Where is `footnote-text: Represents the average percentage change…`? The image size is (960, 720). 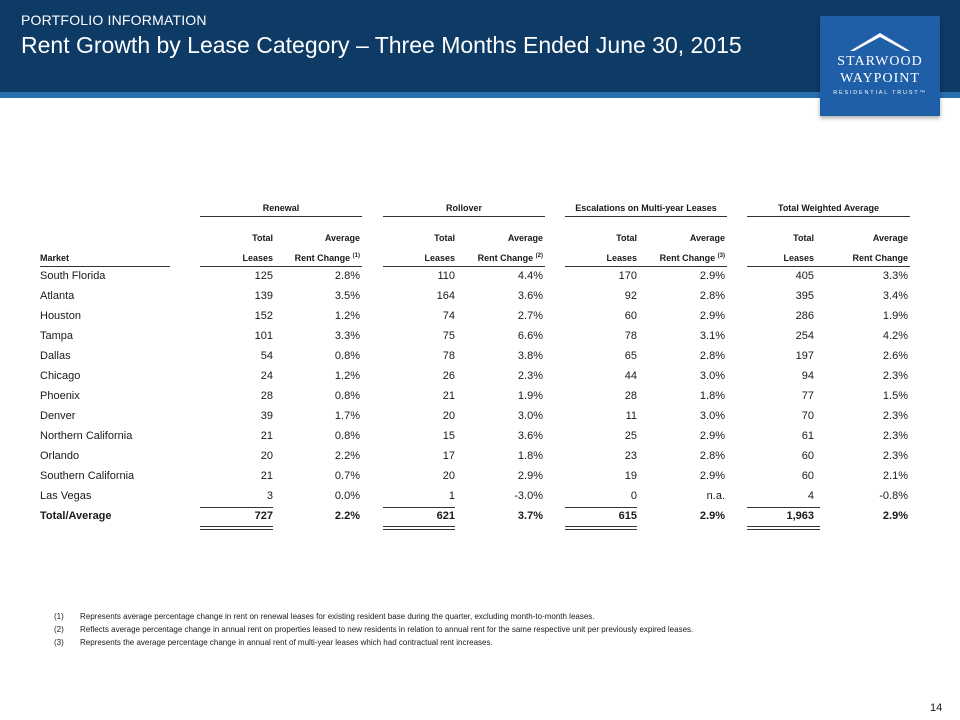
footnote-text: Represents the average percentage change… is located at coordinates (286, 642).